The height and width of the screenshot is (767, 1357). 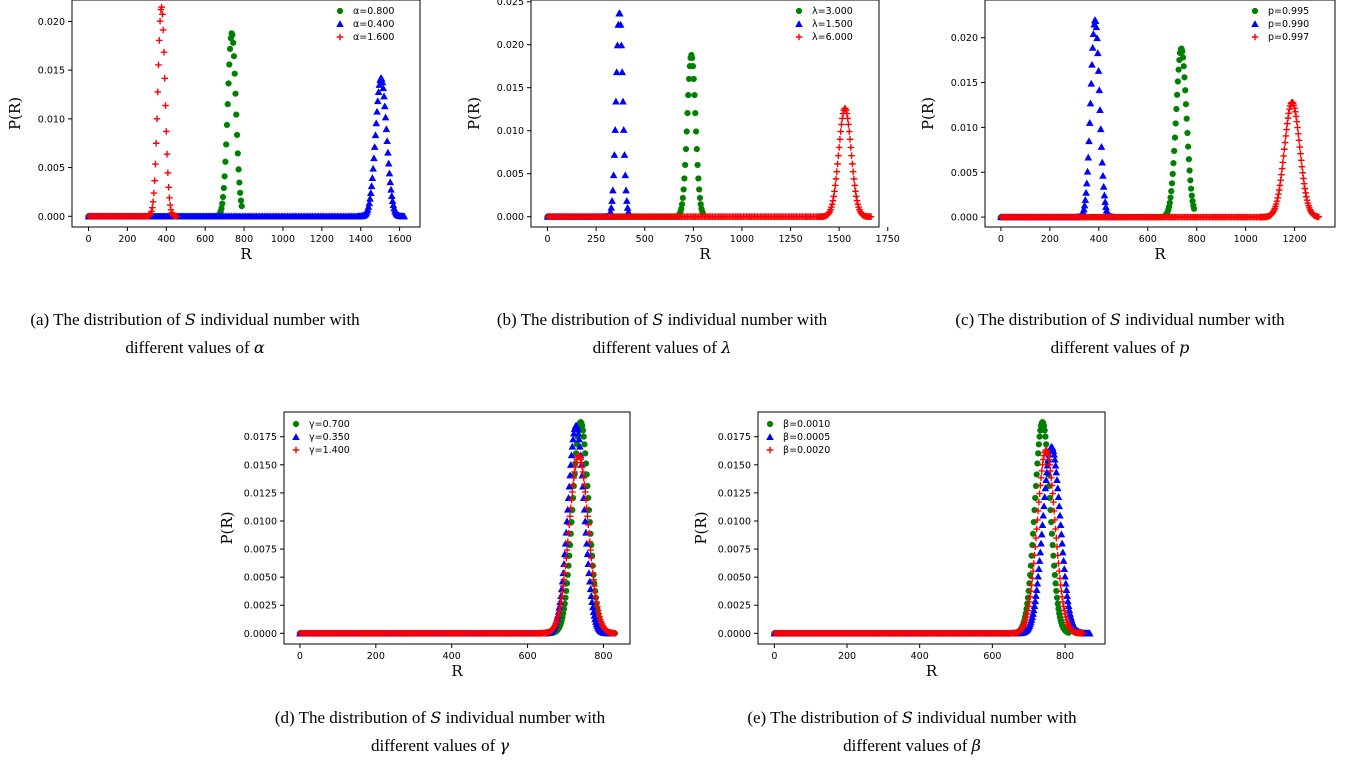 I want to click on y-tick-label-d-2: 0.0050, so click(x=260, y=578).